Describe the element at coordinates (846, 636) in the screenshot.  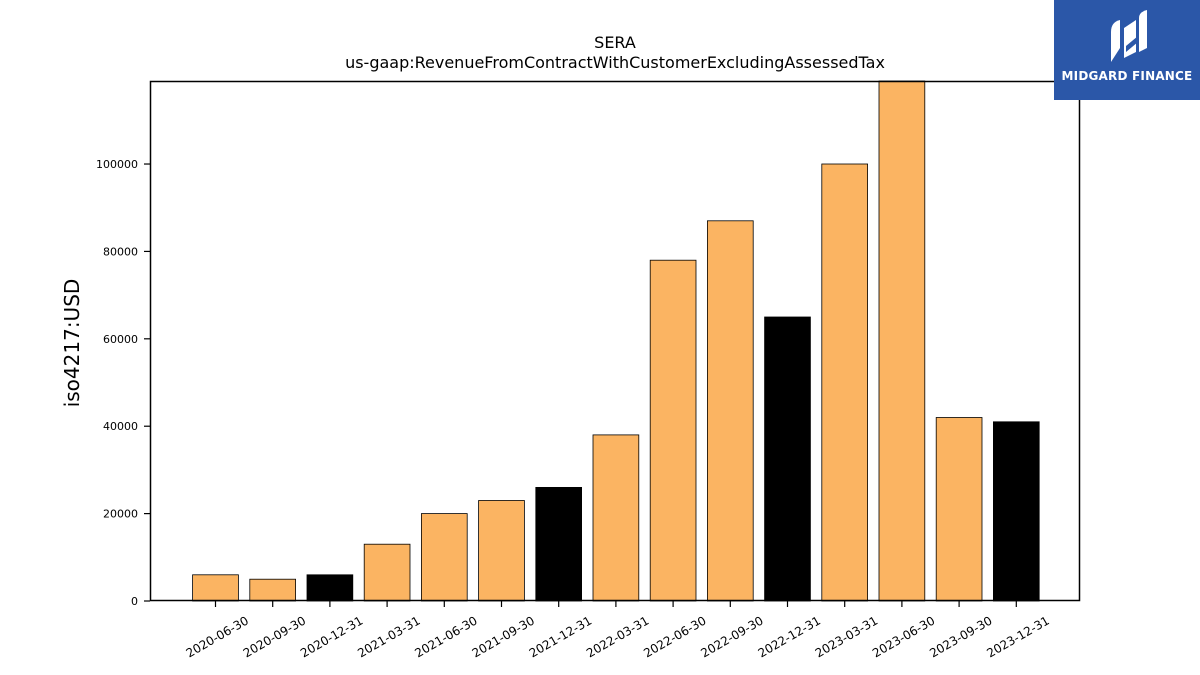
I see `x-tick-label: 2023-03-31` at that location.